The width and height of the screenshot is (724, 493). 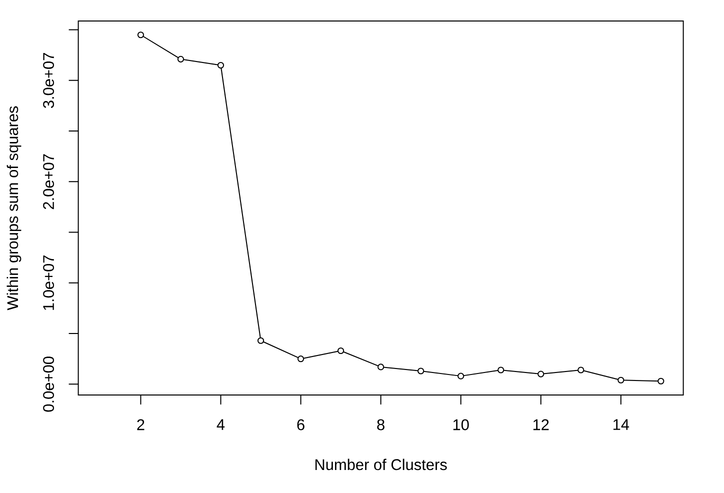 I want to click on x-tick-label: 4, so click(x=220, y=424).